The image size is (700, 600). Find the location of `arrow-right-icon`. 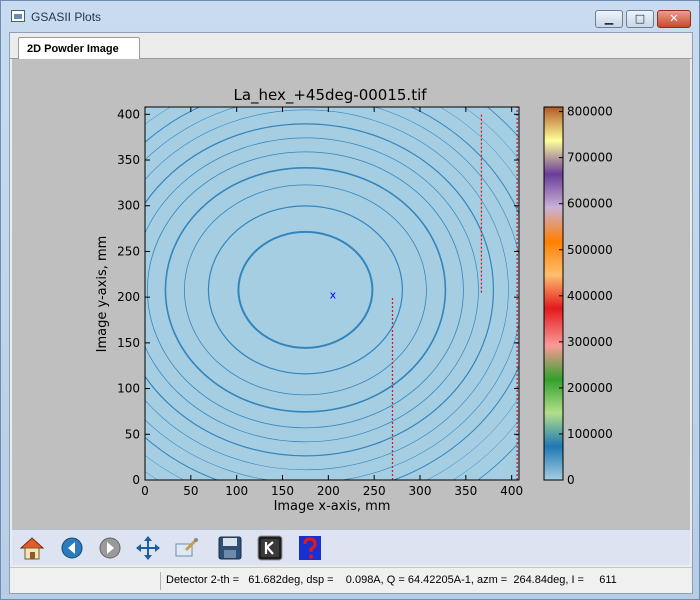

arrow-right-icon is located at coordinates (110, 548).